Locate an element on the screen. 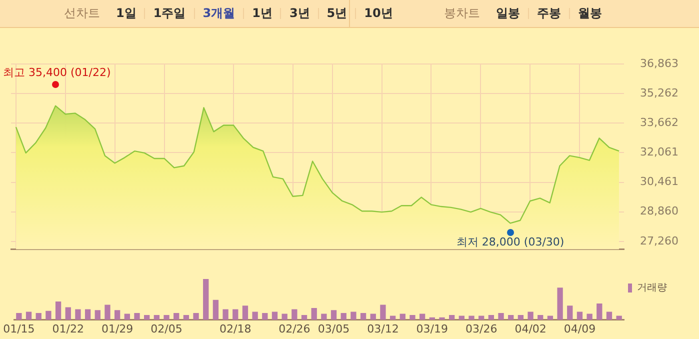  x-tick-label: 03/12 is located at coordinates (383, 329).